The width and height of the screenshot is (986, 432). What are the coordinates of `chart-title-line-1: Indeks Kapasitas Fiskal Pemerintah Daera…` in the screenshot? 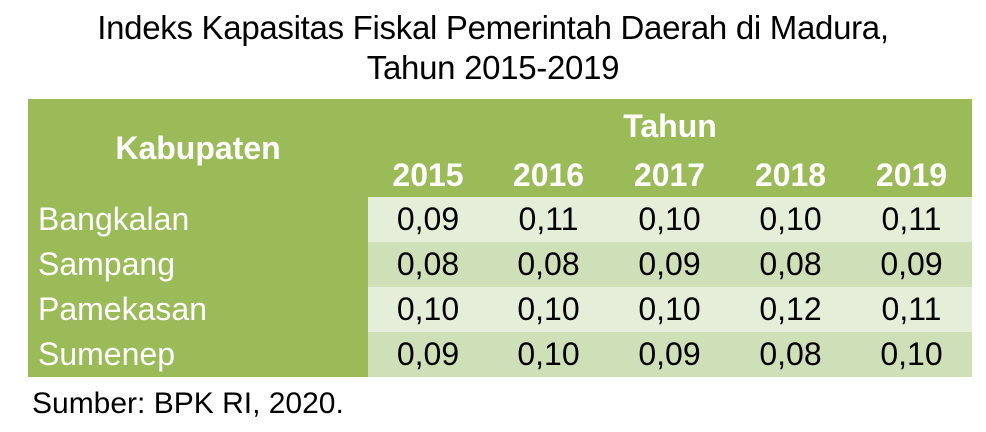 It's located at (493, 27).